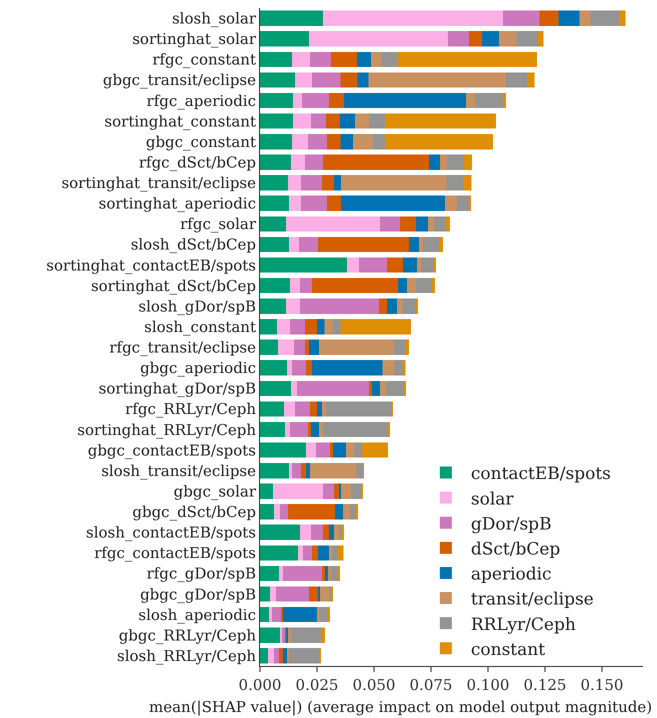 This screenshot has height=718, width=657. Describe the element at coordinates (198, 594) in the screenshot. I see `y-tick-label: gbgc_gDor/spB` at that location.